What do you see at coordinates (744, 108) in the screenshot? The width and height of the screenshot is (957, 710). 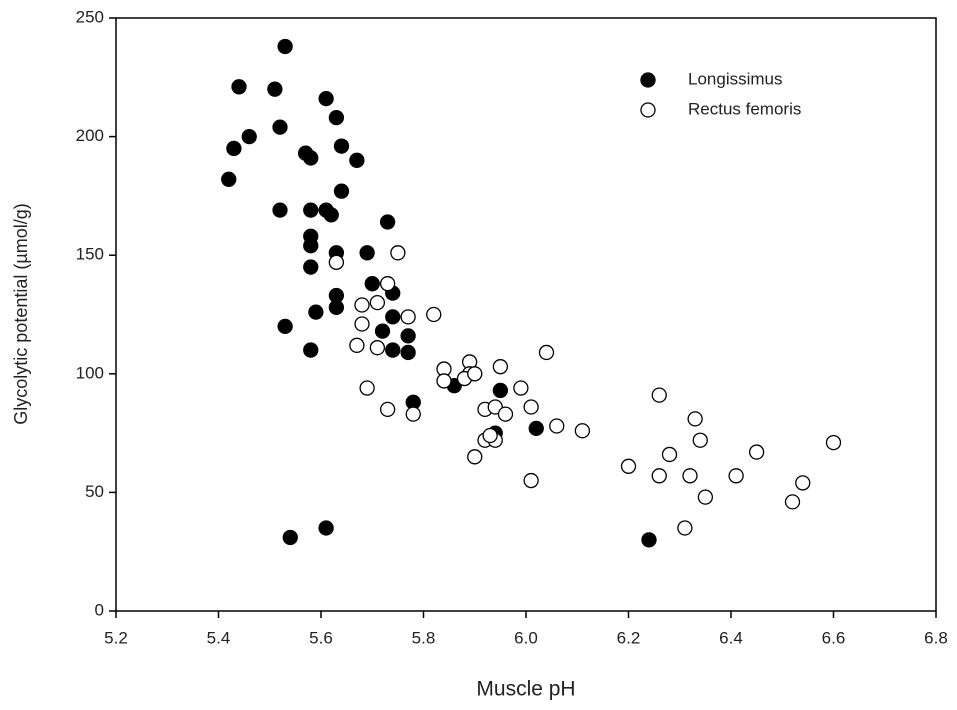 I see `legend-label: Rectus femoris` at bounding box center [744, 108].